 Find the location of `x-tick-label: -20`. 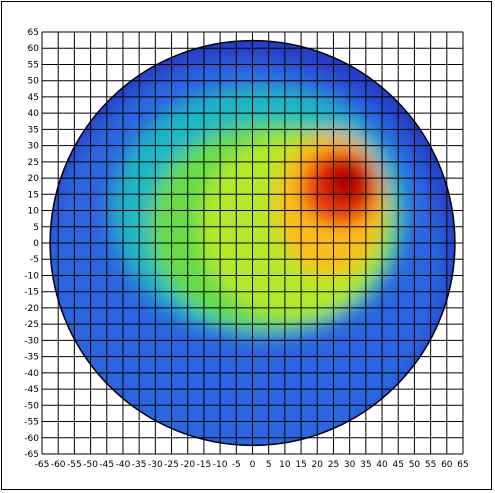

x-tick-label: -20 is located at coordinates (187, 465).